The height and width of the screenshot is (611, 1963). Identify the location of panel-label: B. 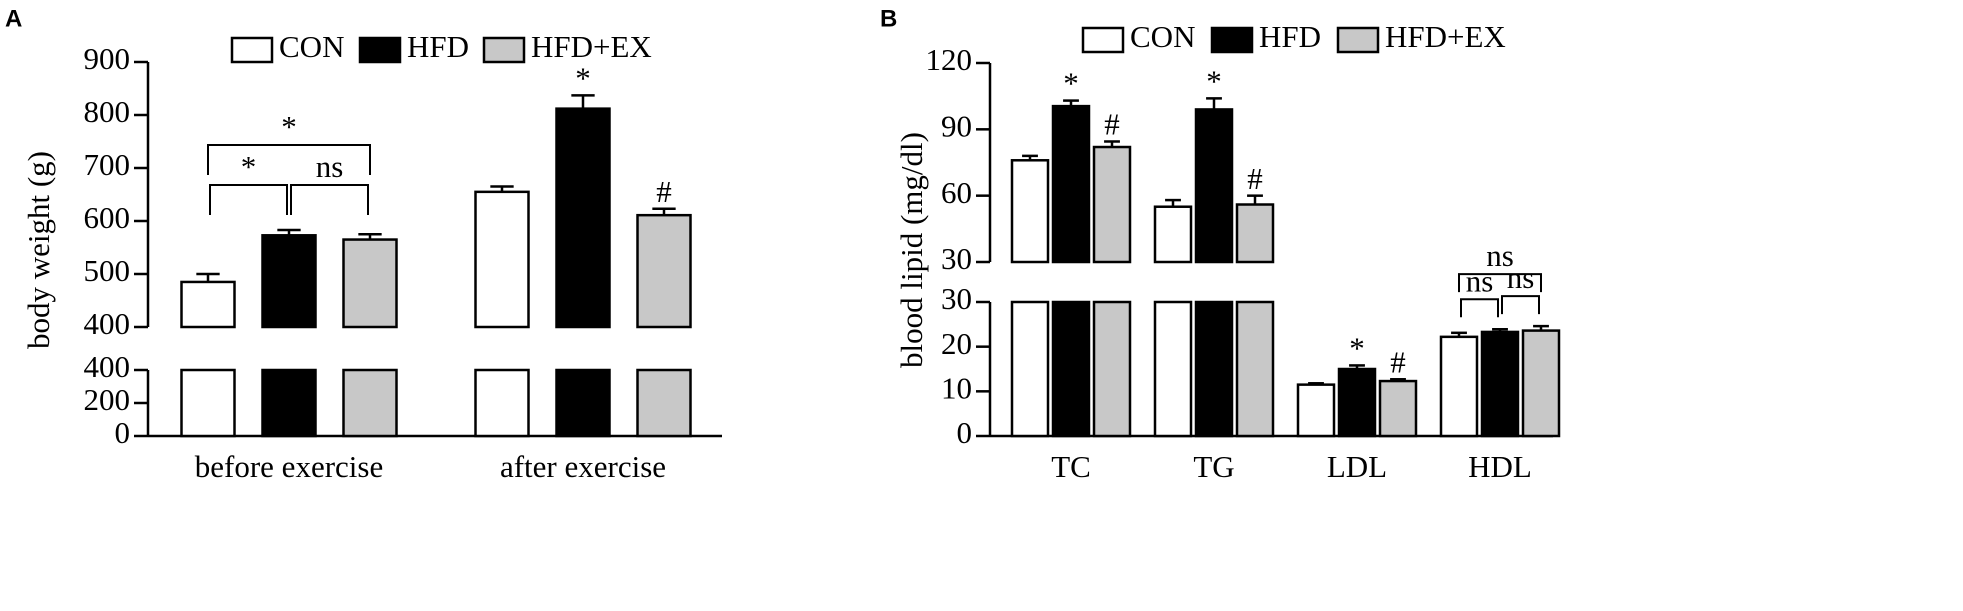
(888, 18).